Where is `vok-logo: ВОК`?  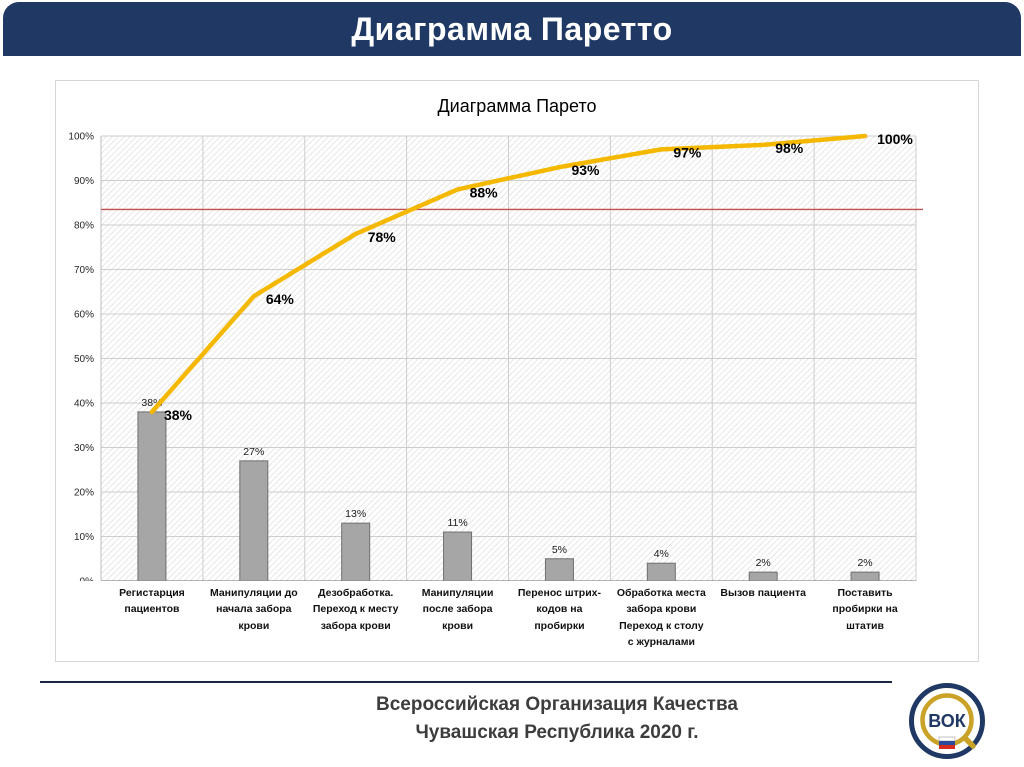 vok-logo: ВОК is located at coordinates (947, 721).